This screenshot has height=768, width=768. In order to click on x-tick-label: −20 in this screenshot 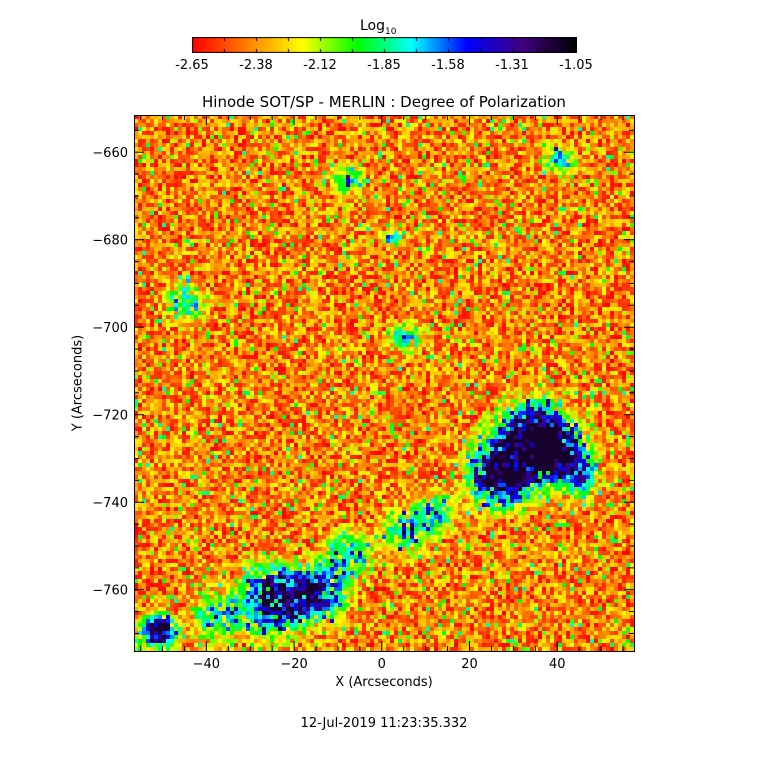, I will do `click(293, 664)`.